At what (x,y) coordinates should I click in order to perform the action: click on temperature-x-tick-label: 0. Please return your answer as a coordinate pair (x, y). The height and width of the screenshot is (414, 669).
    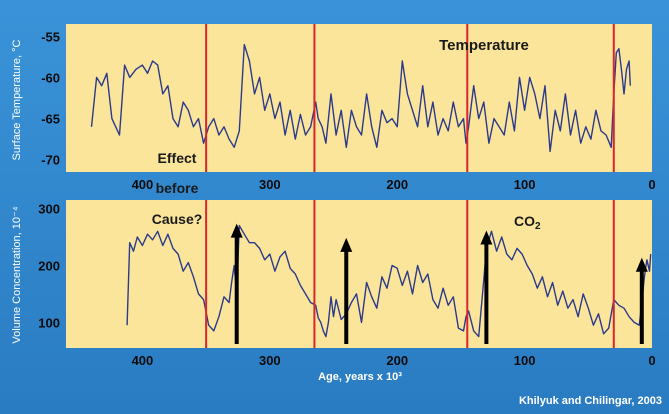
    Looking at the image, I should click on (651, 184).